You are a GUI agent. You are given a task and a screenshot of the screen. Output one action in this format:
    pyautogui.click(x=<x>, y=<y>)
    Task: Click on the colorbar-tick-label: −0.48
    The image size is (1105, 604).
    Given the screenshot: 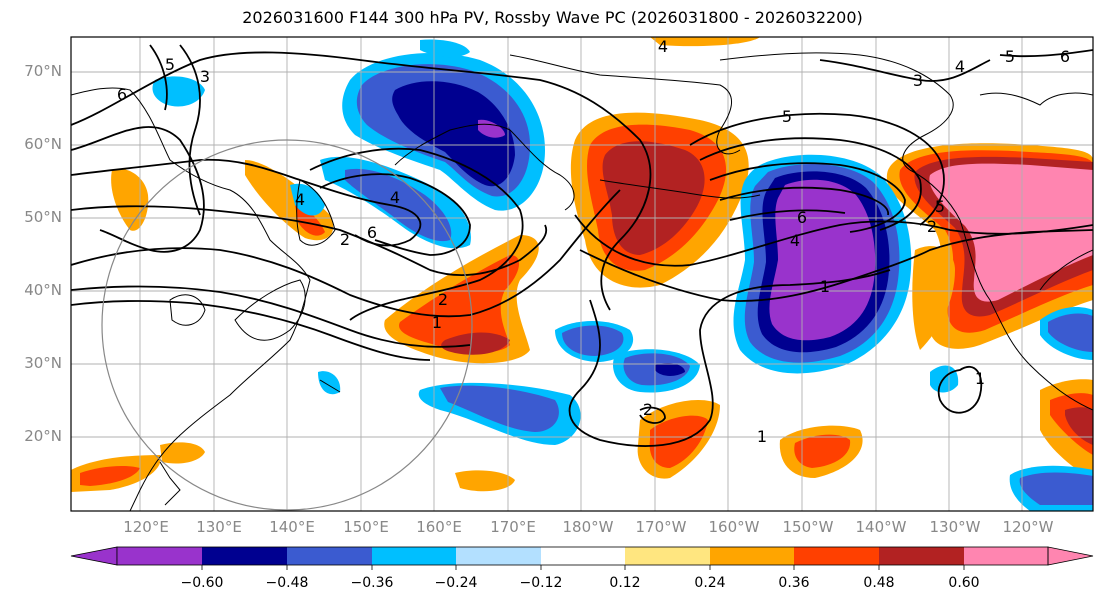 What is the action you would take?
    pyautogui.click(x=287, y=583)
    